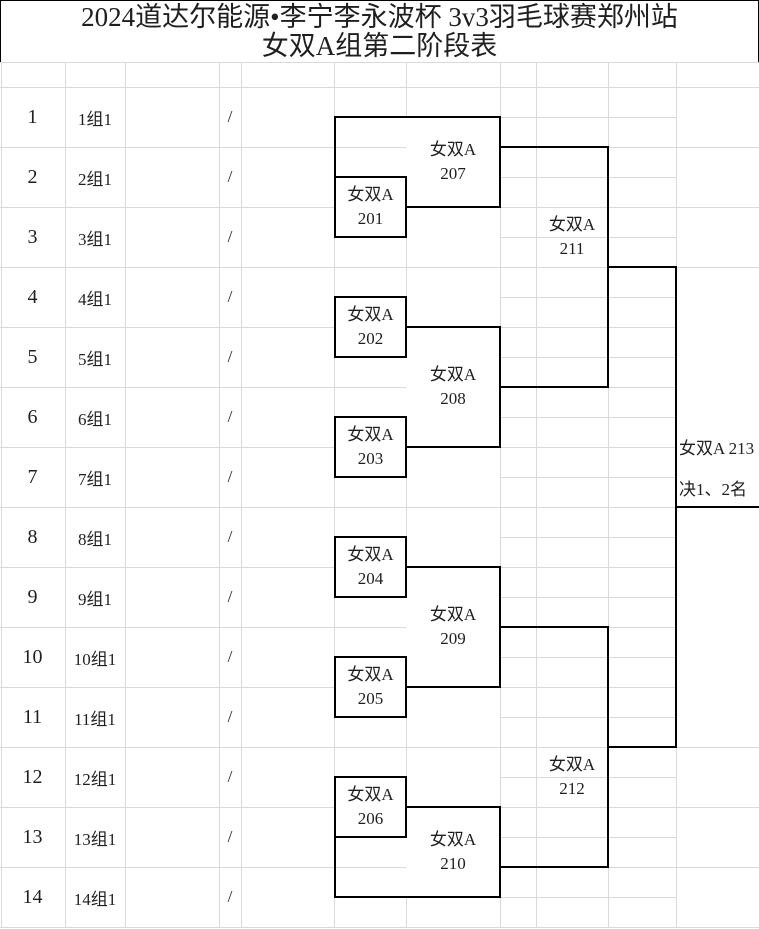 This screenshot has width=759, height=929. What do you see at coordinates (167, 177) in the screenshot?
I see `entry-row: 2 2组1 /` at bounding box center [167, 177].